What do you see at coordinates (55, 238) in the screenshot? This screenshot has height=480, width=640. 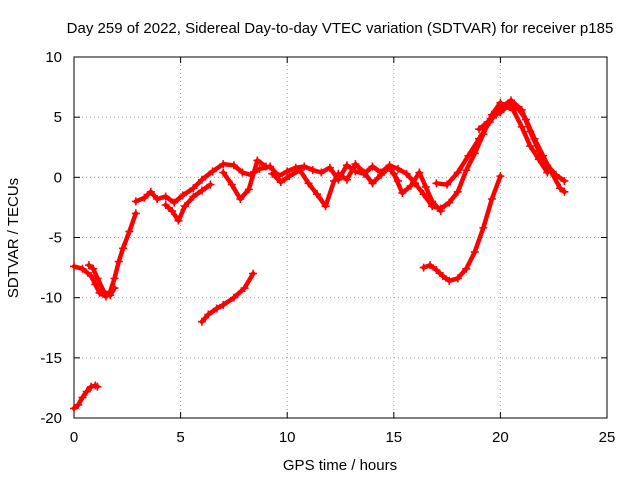 I see `y-tick-label: -5` at bounding box center [55, 238].